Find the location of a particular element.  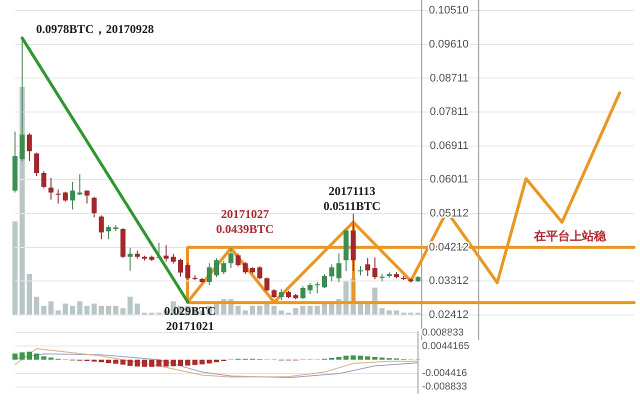

y-tick-label: -0.004416 is located at coordinates (445, 374).